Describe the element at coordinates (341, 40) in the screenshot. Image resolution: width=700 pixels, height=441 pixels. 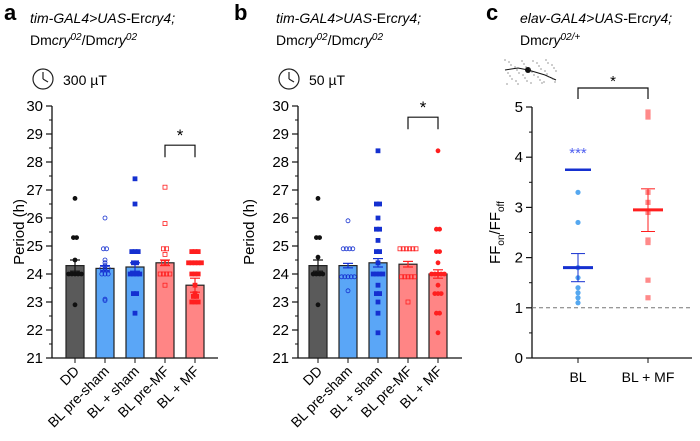
I see `title-part: /Dm` at that location.